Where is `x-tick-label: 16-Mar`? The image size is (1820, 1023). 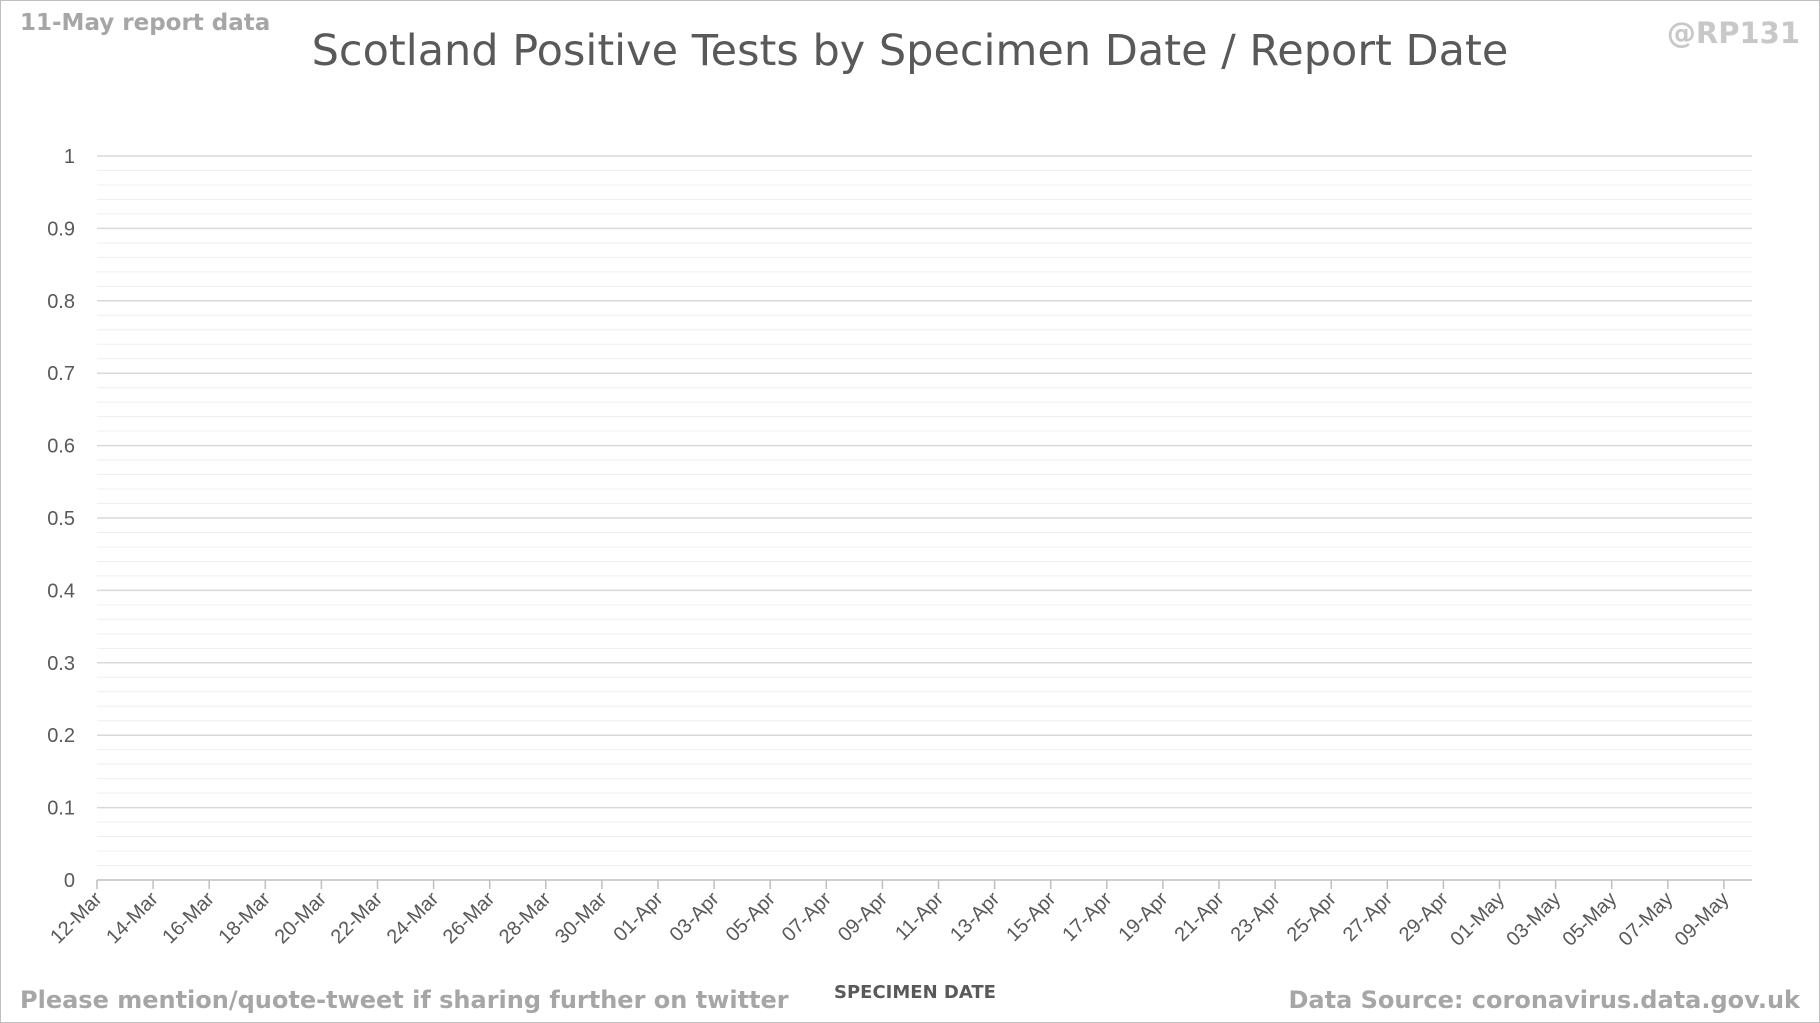
x-tick-label: 16-Mar is located at coordinates (188, 918).